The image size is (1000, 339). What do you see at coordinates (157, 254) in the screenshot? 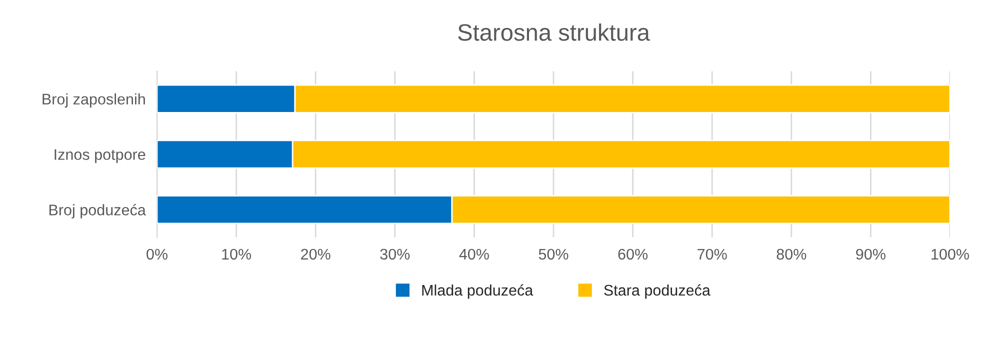
I see `x-tick-label: 0%` at bounding box center [157, 254].